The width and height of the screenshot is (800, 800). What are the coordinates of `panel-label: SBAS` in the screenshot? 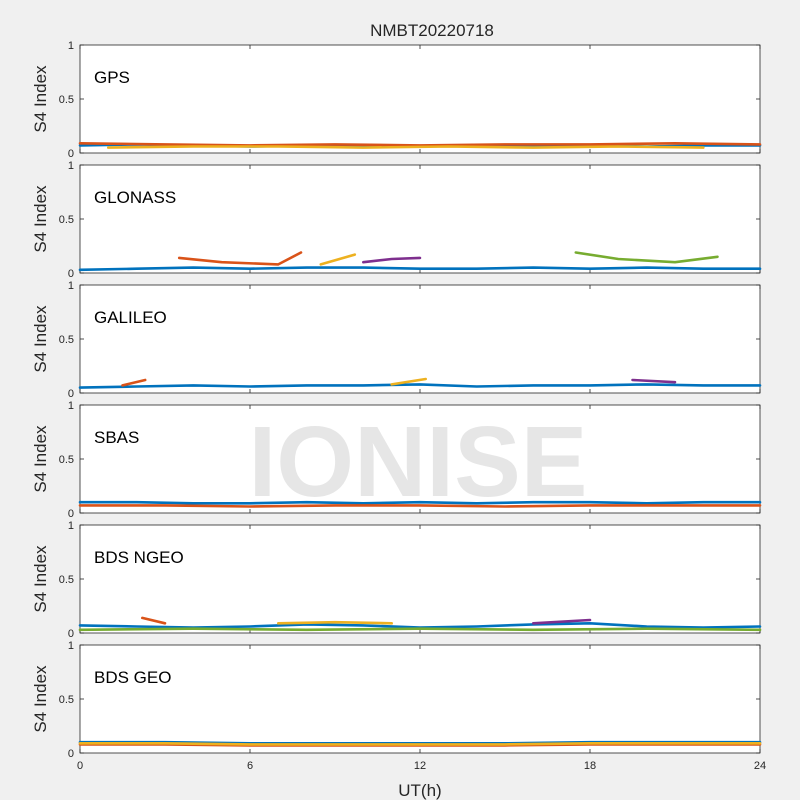 It's located at (116, 437).